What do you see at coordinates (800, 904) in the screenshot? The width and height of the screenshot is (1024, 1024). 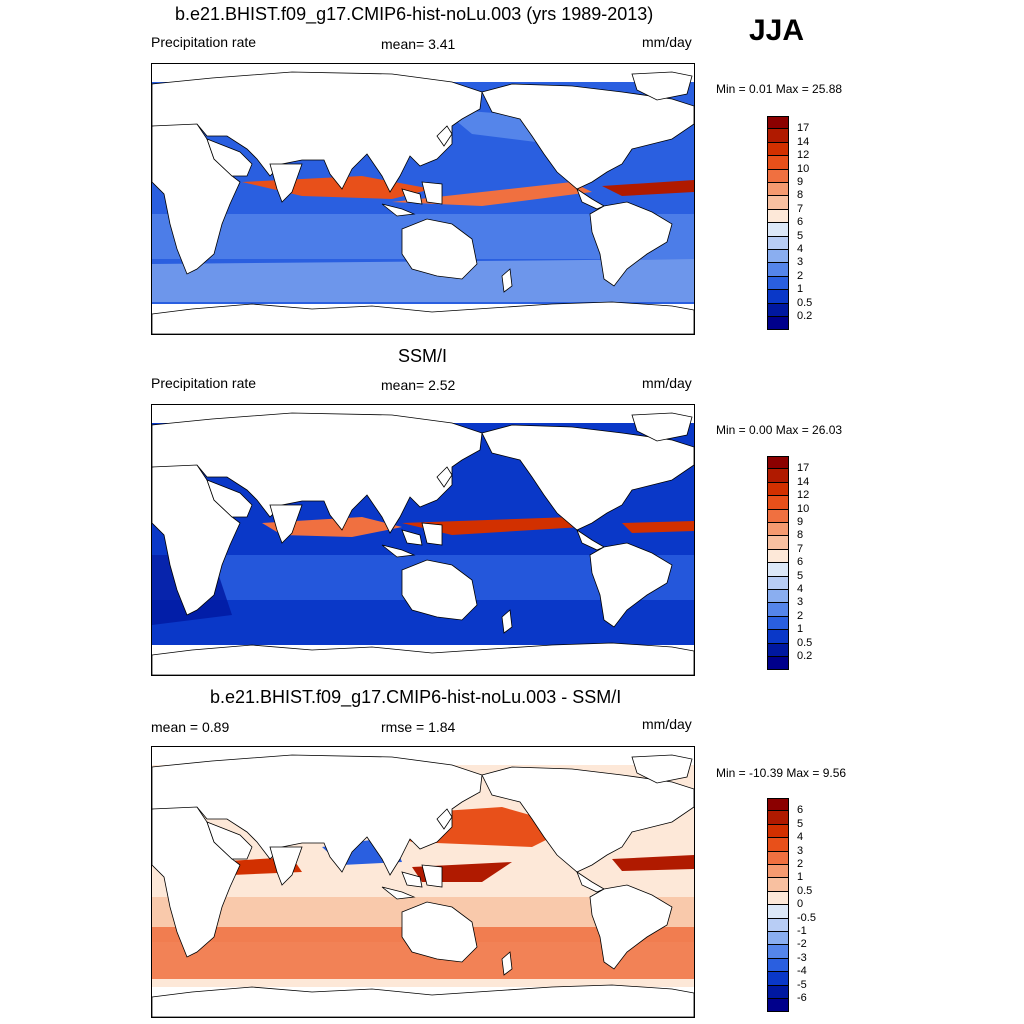 I see `colorbar-tick-label: 0` at bounding box center [800, 904].